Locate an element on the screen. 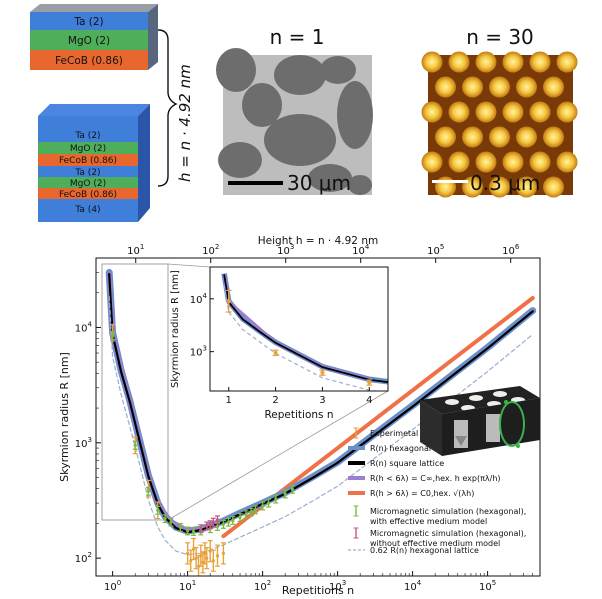 Image resolution: width=602 pixels, height=599 pixels. inset-x-tick-label: 1 is located at coordinates (229, 400).